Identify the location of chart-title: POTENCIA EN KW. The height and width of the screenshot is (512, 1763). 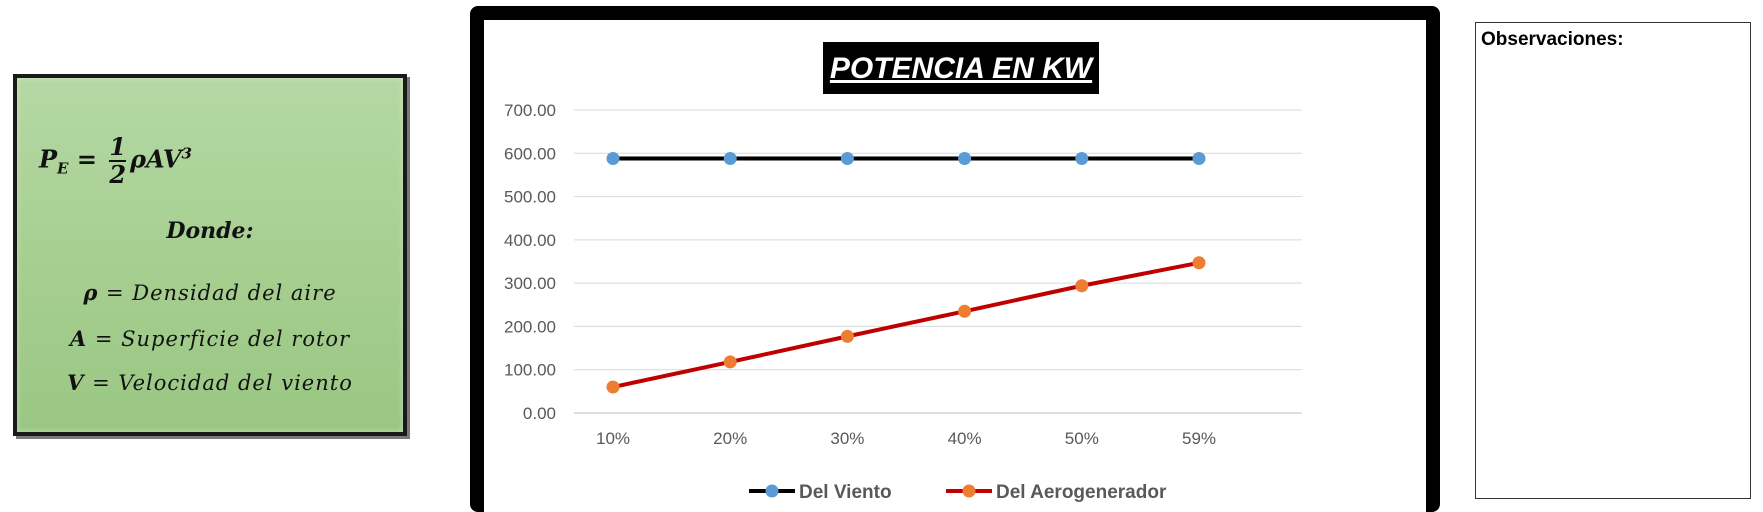
(962, 68).